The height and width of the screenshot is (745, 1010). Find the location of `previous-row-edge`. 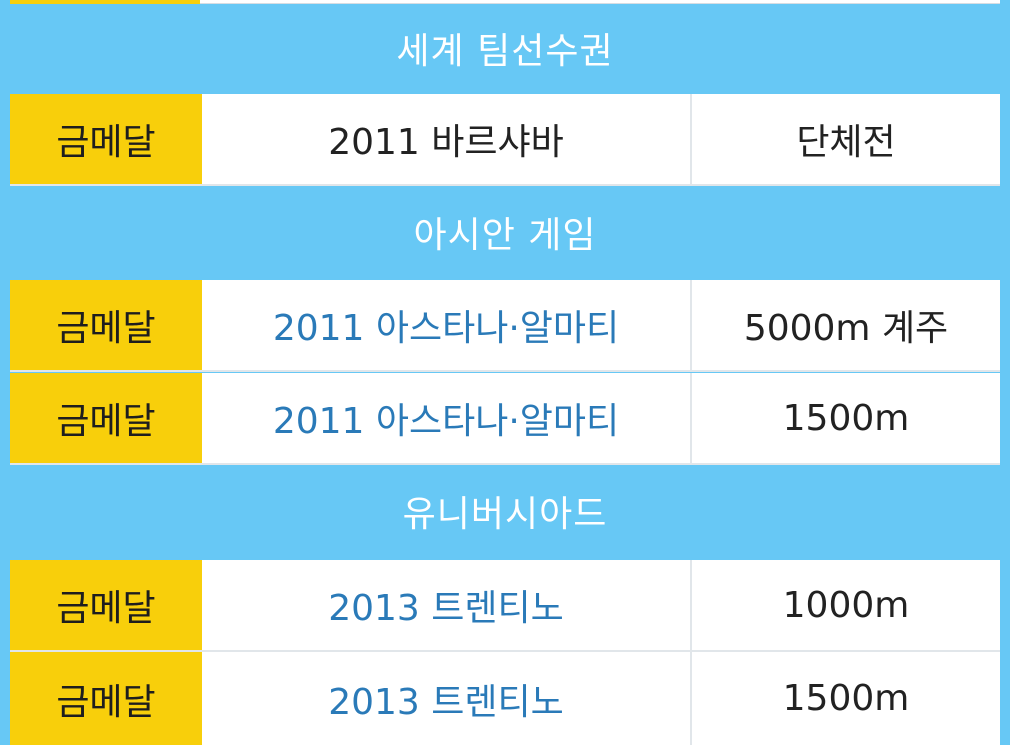

previous-row-edge is located at coordinates (505, 2).